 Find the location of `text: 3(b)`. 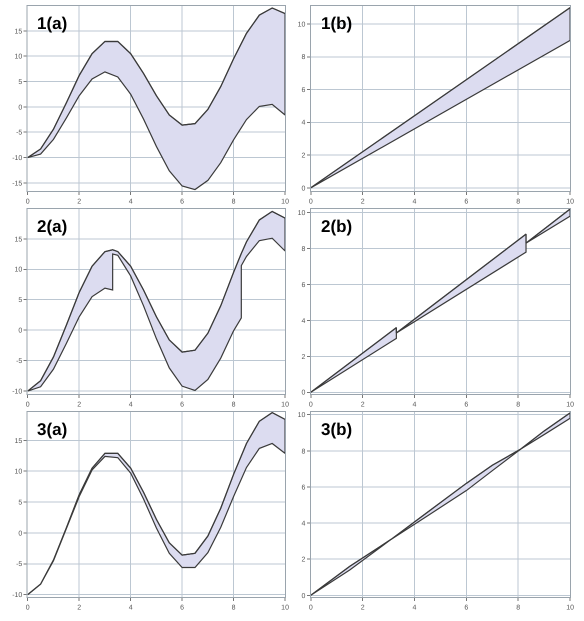

text: 3(b) is located at coordinates (336, 429).